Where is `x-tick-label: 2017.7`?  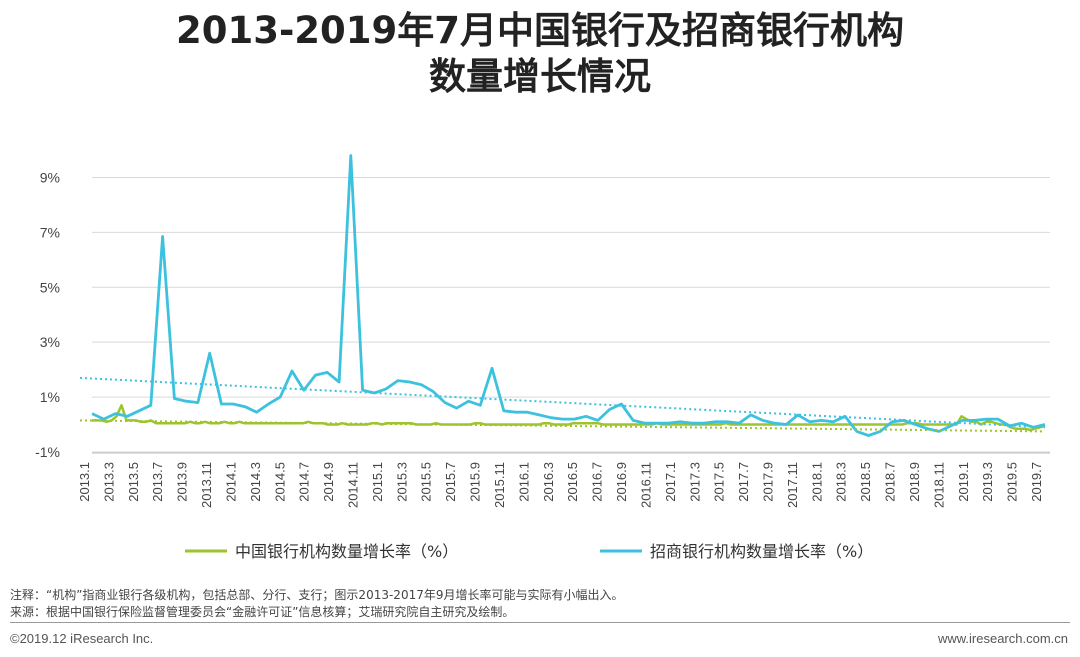 x-tick-label: 2017.7 is located at coordinates (743, 482).